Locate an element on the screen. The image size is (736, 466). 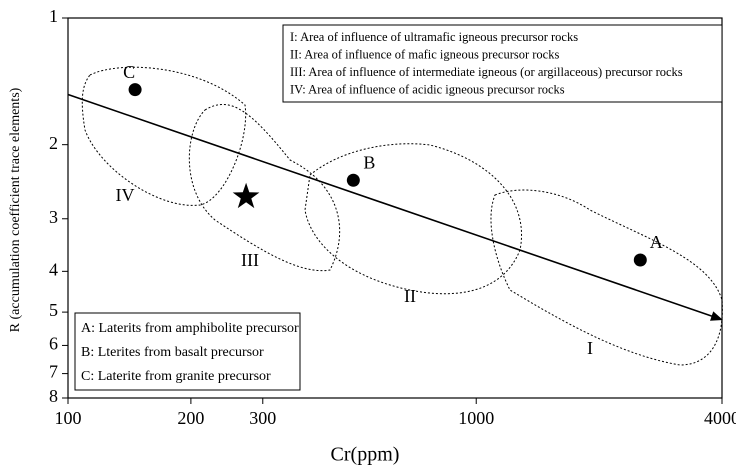
y-tick-label: 6 is located at coordinates (53, 344).